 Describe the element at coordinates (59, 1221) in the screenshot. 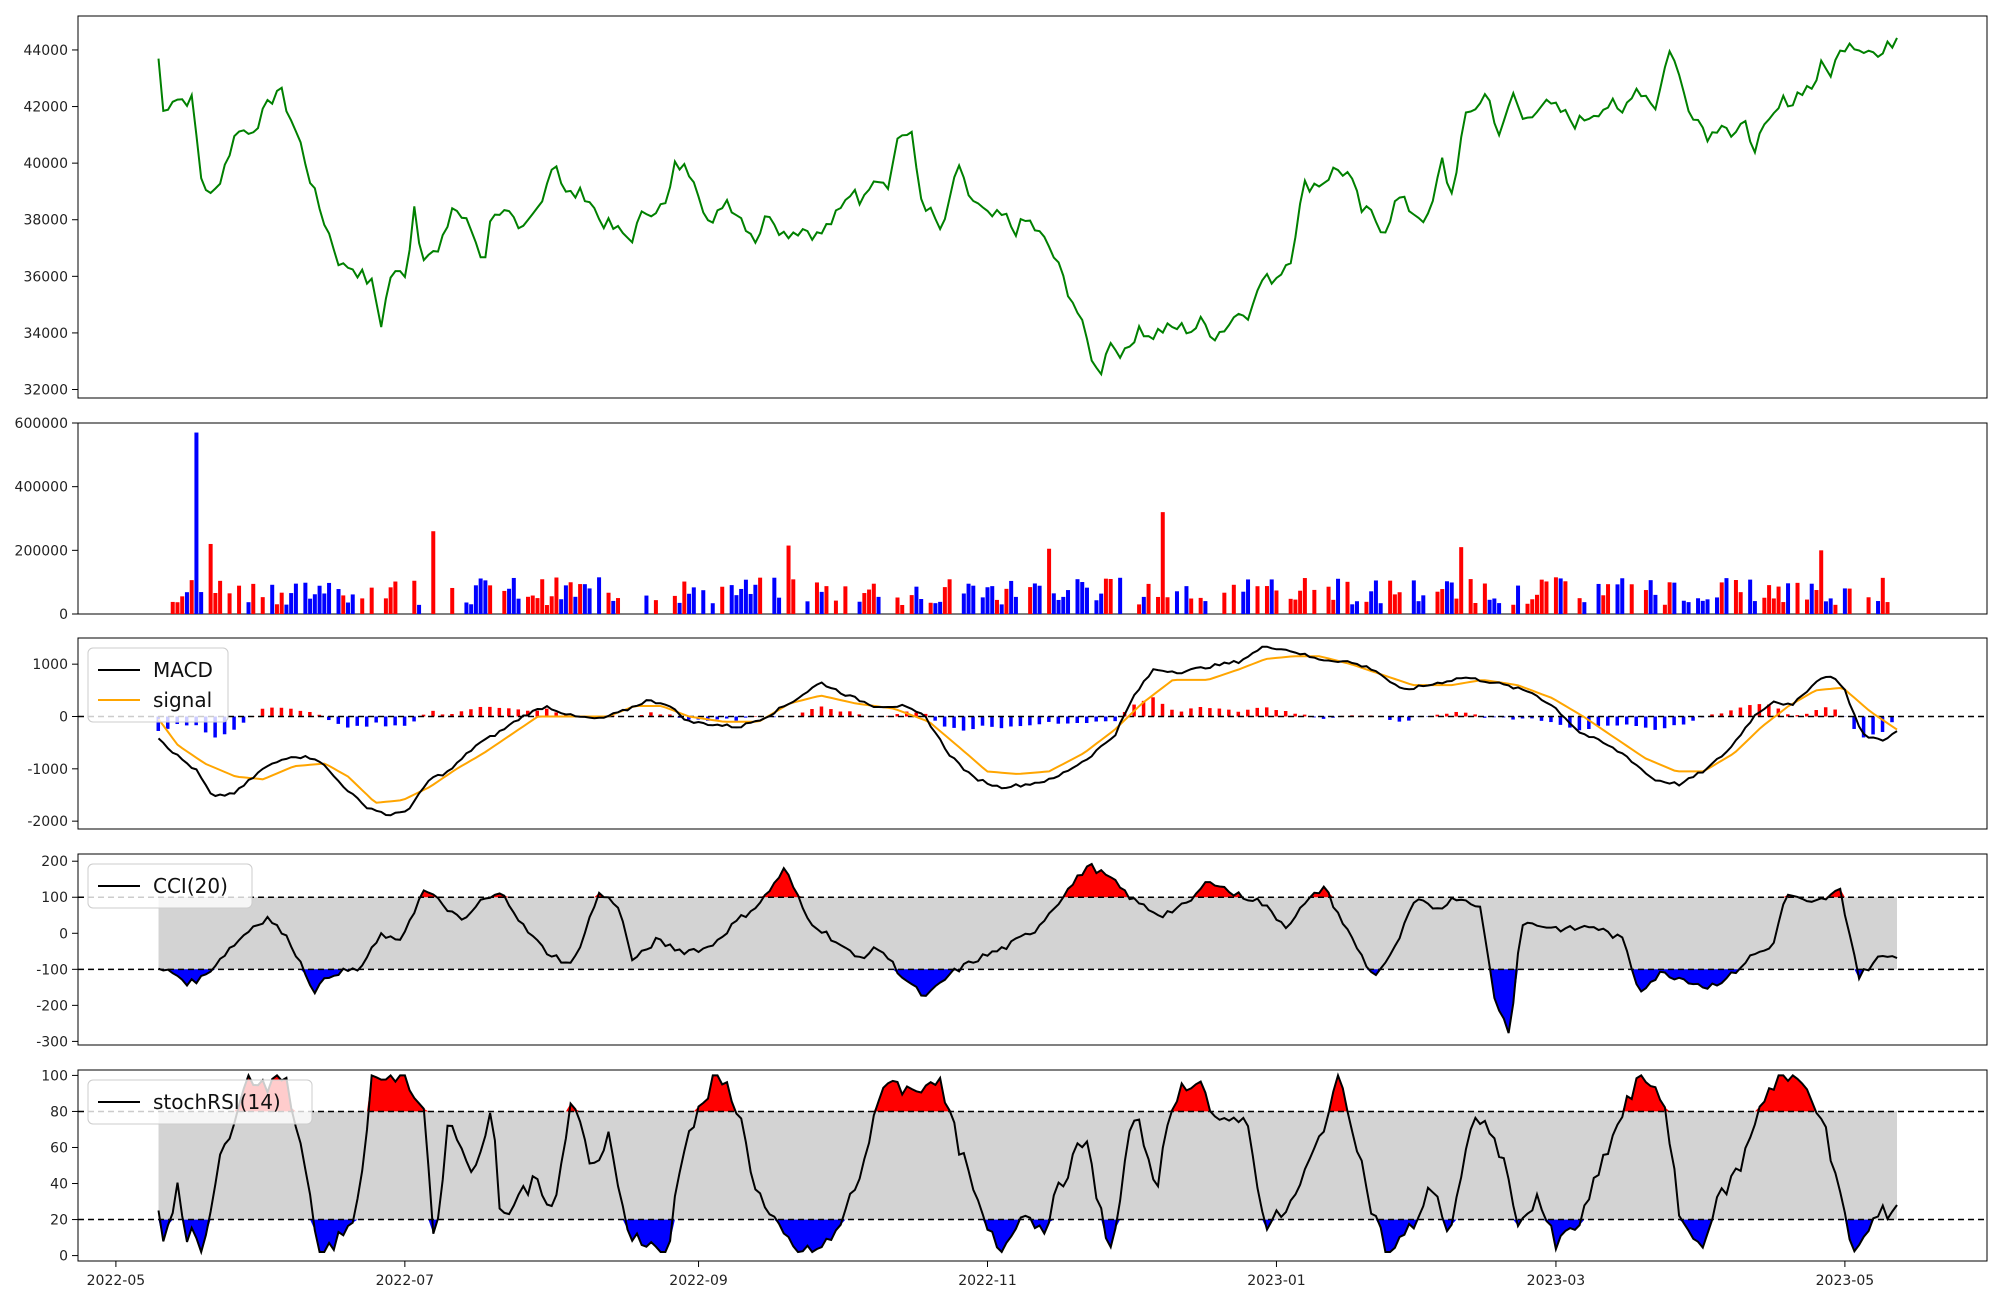

I see `y-tick-label: 20` at that location.